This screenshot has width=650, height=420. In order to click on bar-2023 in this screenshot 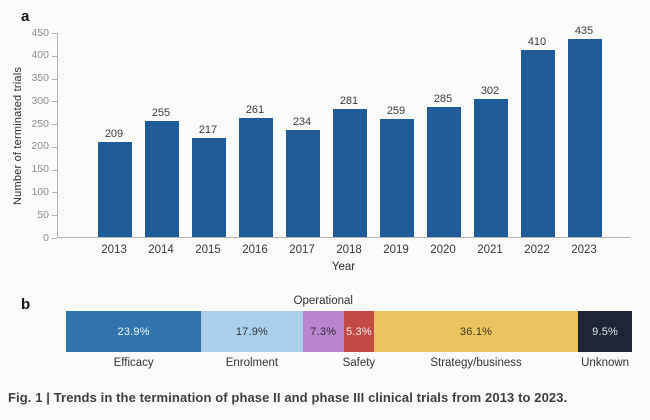, I will do `click(585, 137)`.